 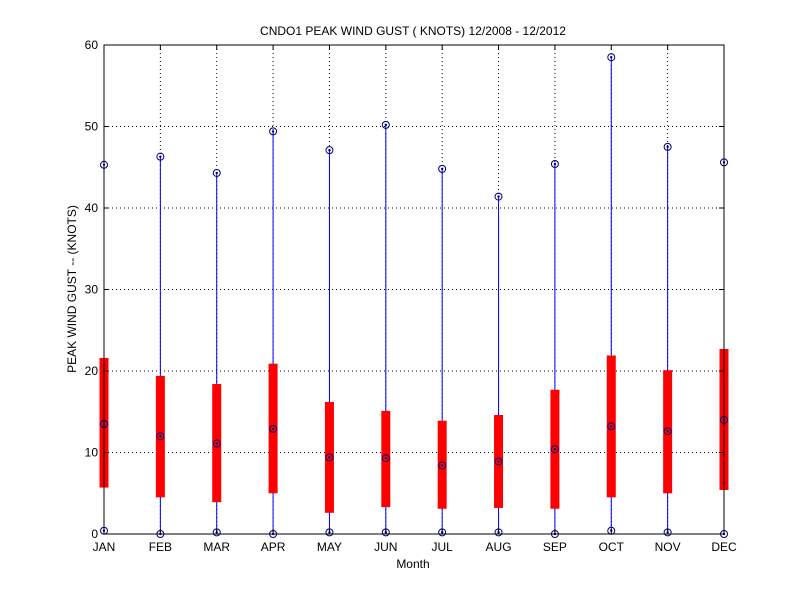 I want to click on x-tick-label: NOV, so click(x=668, y=547).